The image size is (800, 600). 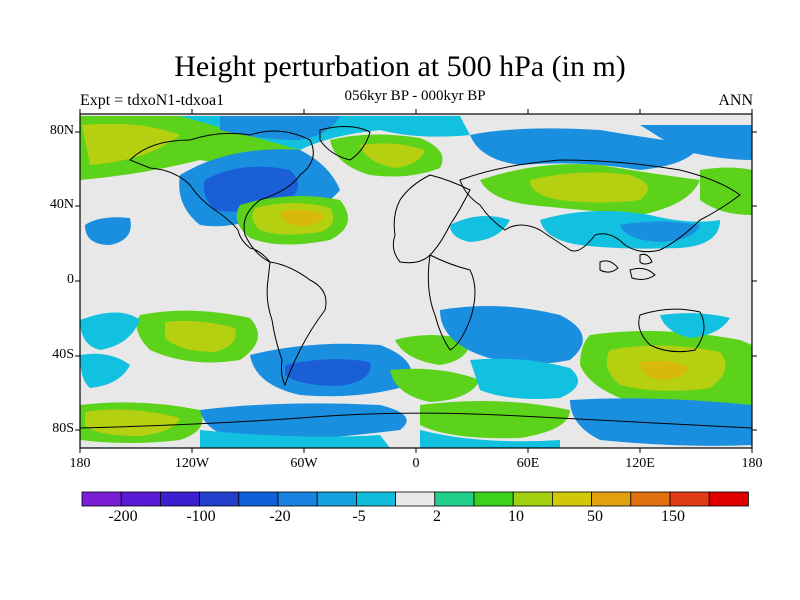 What do you see at coordinates (528, 463) in the screenshot?
I see `x-tick-label: 60E` at bounding box center [528, 463].